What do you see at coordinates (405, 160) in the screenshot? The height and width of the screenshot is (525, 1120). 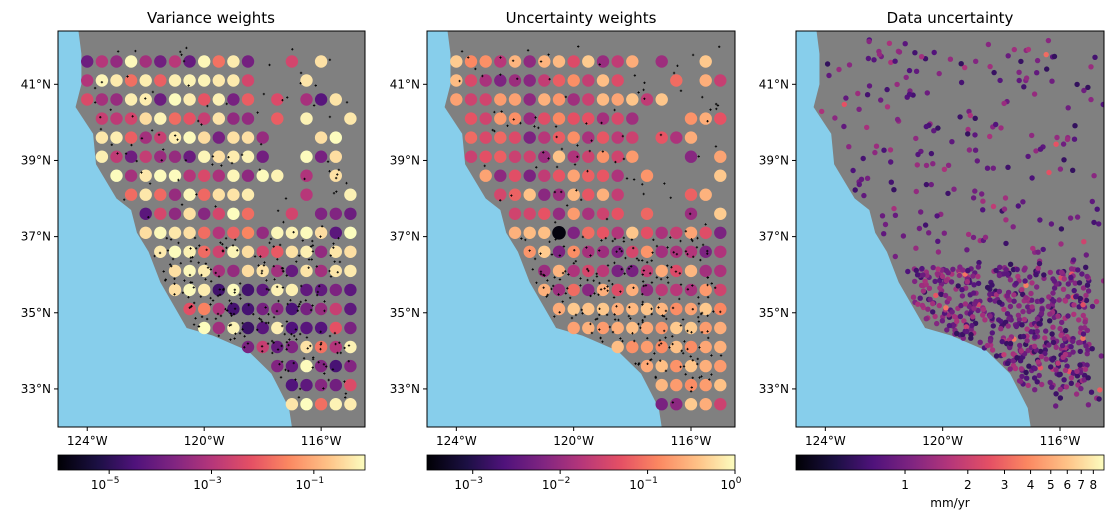 I see `y-tick-label: 39°N` at bounding box center [405, 160].